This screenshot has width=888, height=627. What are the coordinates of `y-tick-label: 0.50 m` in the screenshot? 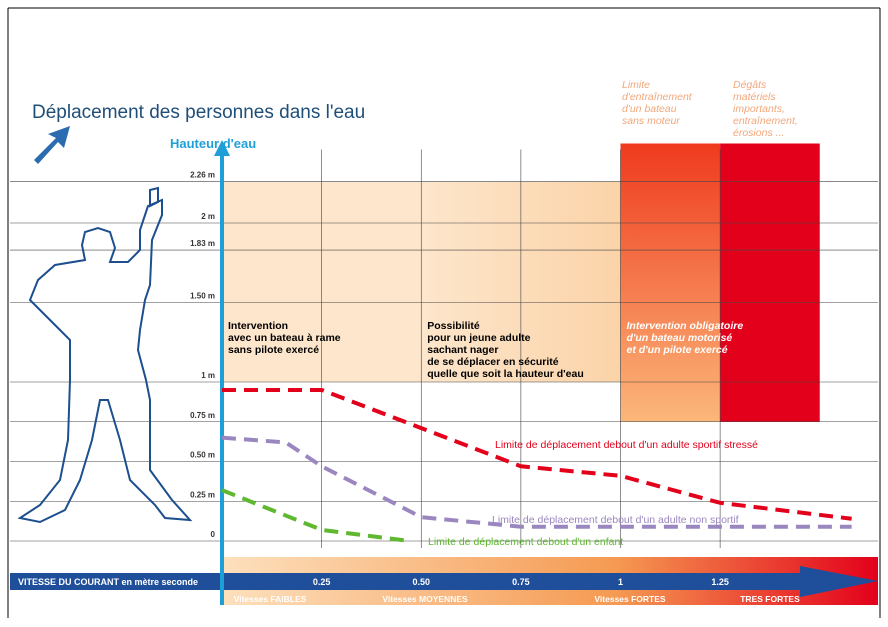 It's located at (202, 455).